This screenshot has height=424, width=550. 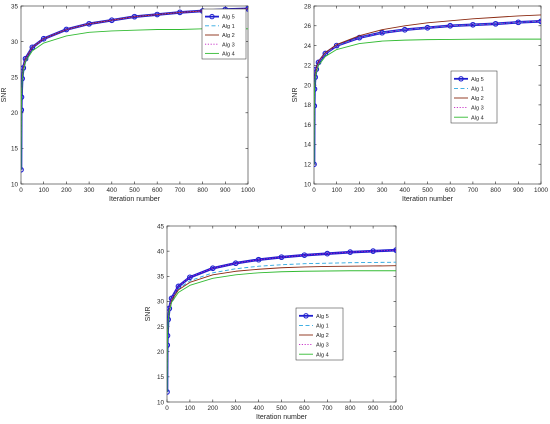 What do you see at coordinates (308, 145) in the screenshot?
I see `y-tick-label: 14` at bounding box center [308, 145].